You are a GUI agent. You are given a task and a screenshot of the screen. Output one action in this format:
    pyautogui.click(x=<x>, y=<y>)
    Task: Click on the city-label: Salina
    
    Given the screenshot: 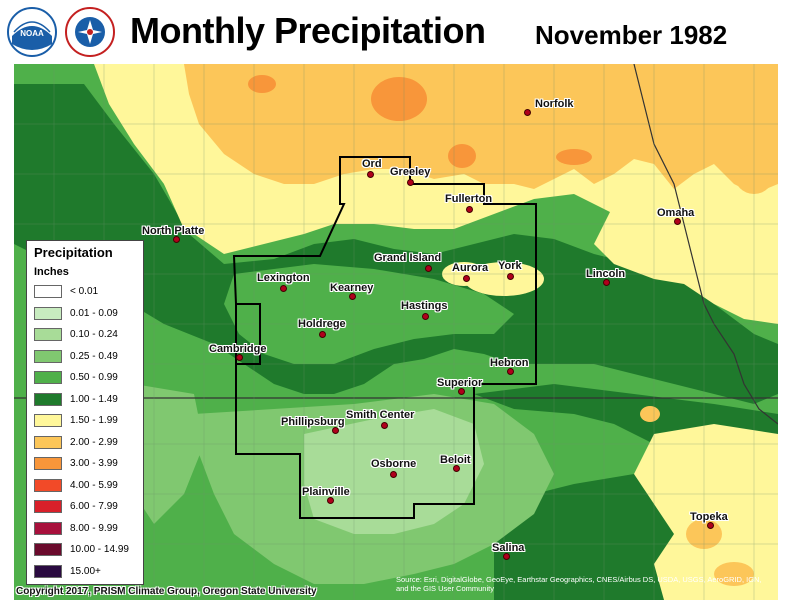 What is the action you would take?
    pyautogui.click(x=508, y=548)
    